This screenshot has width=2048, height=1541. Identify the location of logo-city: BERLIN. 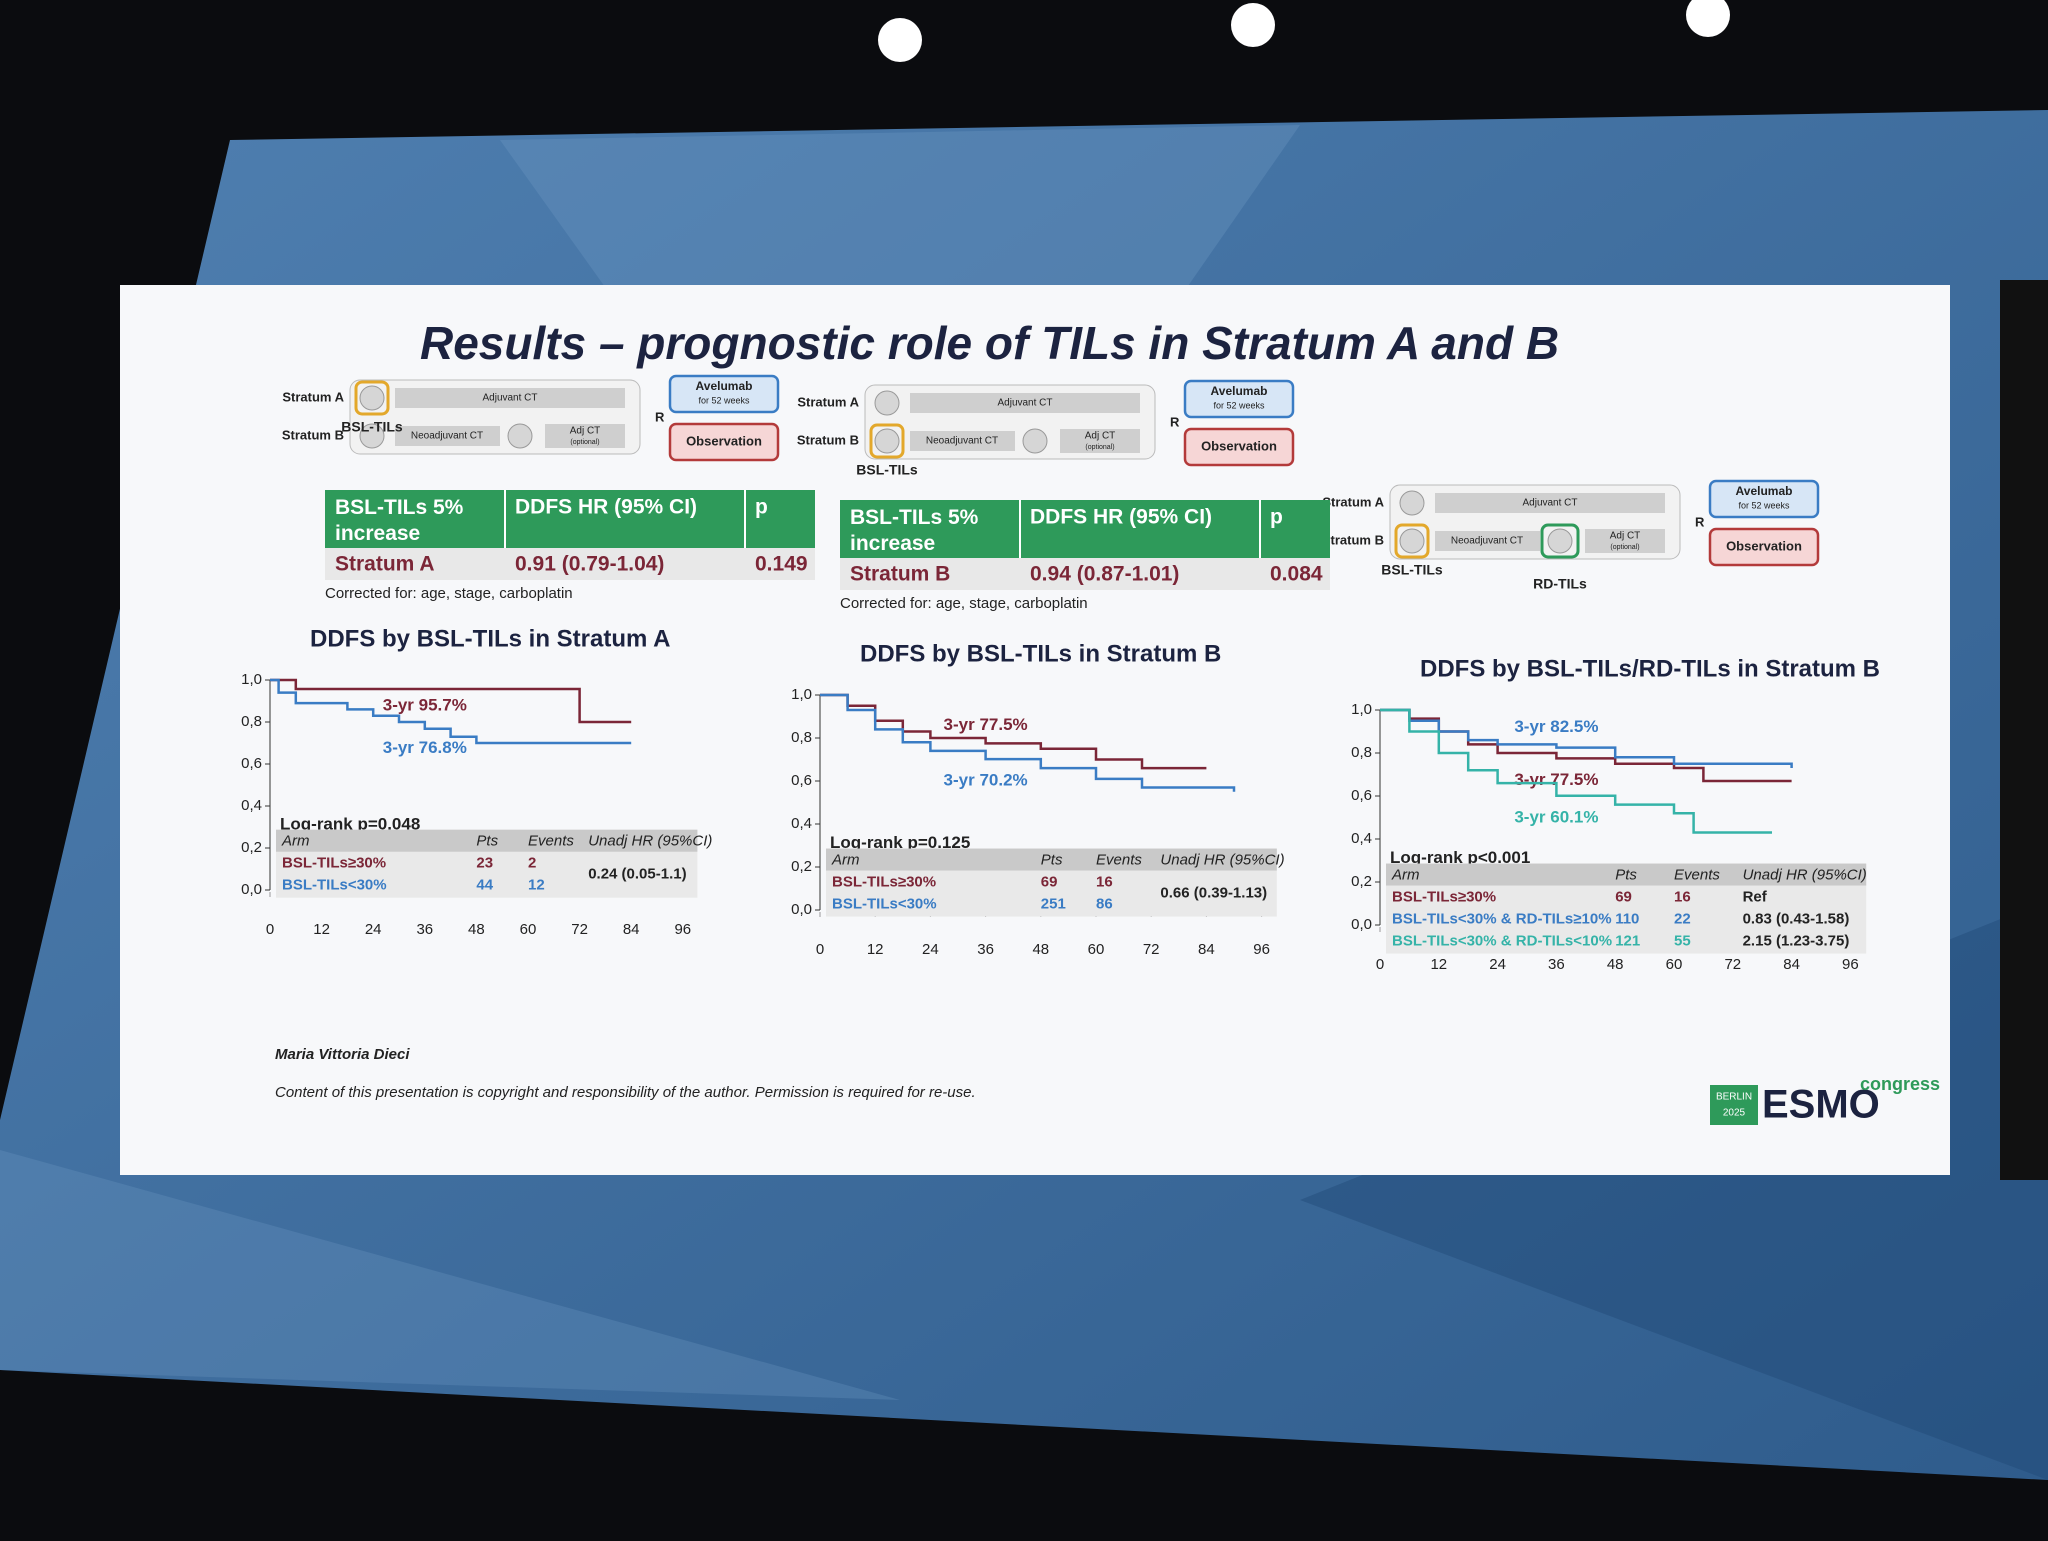
(1734, 1097).